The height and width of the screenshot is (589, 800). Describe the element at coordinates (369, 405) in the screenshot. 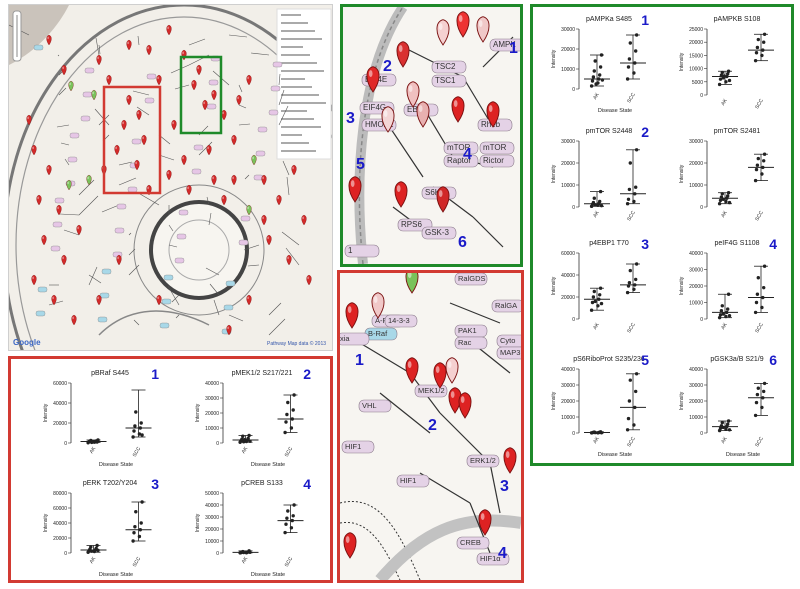

I see `node-label: VHL` at that location.